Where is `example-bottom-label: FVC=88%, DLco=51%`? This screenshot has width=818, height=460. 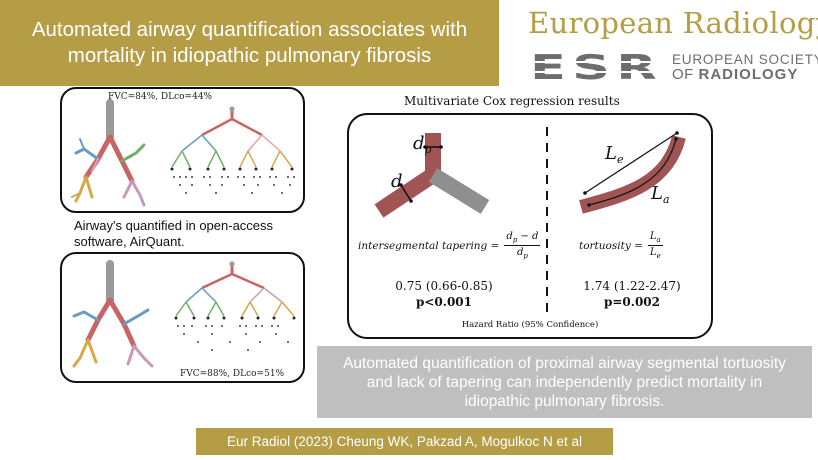
example-bottom-label: FVC=88%, DLco=51% is located at coordinates (232, 374).